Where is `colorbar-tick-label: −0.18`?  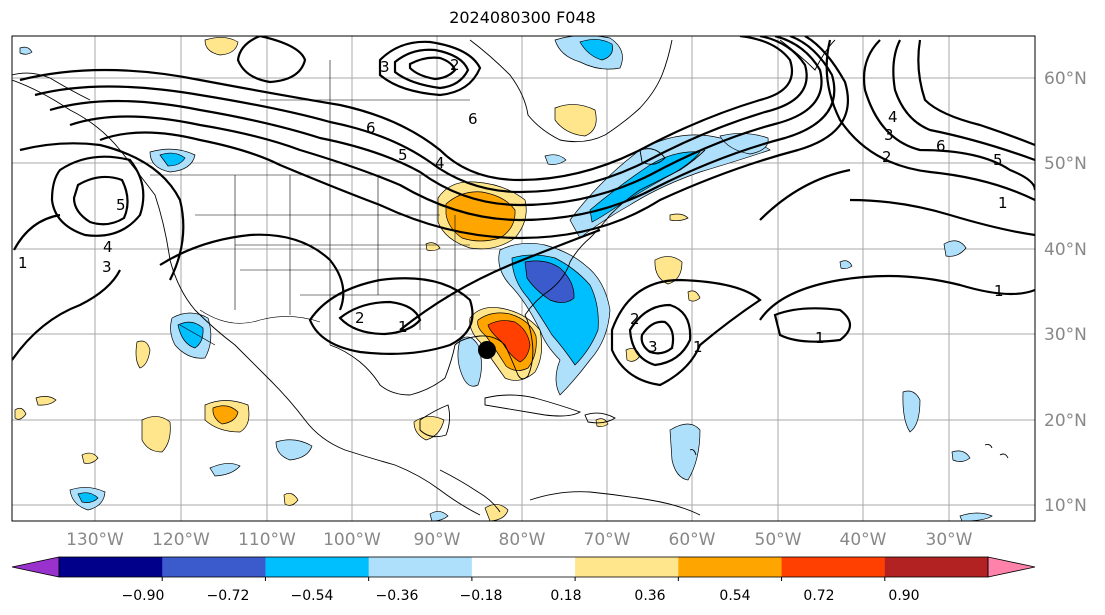 colorbar-tick-label: −0.18 is located at coordinates (481, 596).